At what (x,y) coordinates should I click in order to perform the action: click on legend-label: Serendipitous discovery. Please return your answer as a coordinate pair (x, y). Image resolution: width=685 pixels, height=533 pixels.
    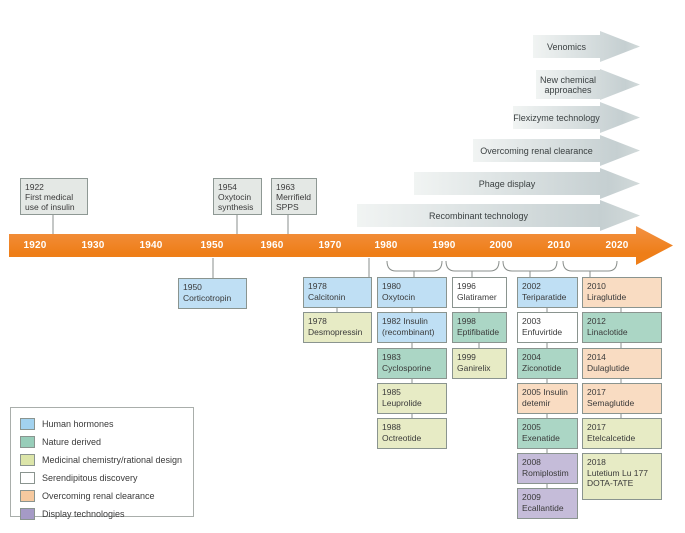
    Looking at the image, I should click on (90, 477).